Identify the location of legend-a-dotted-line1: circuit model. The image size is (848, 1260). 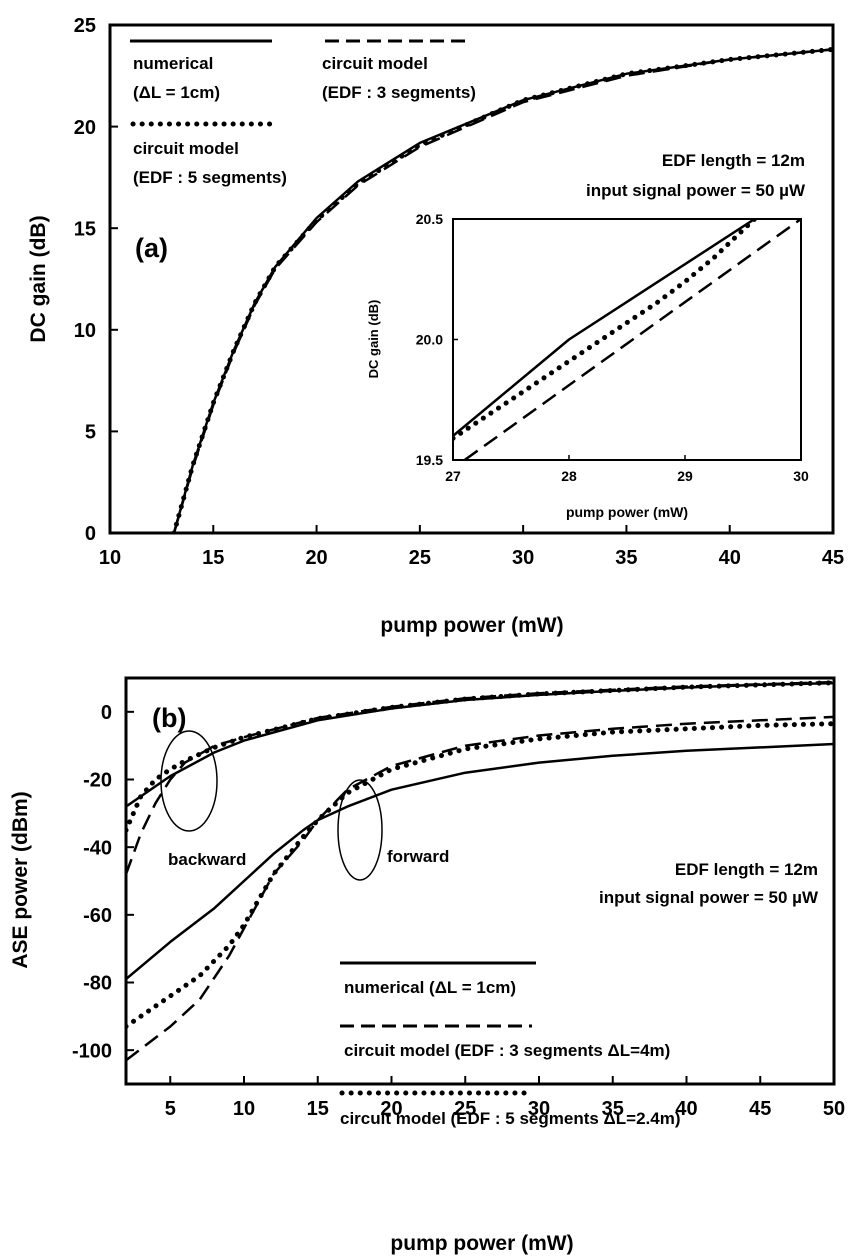
(186, 148).